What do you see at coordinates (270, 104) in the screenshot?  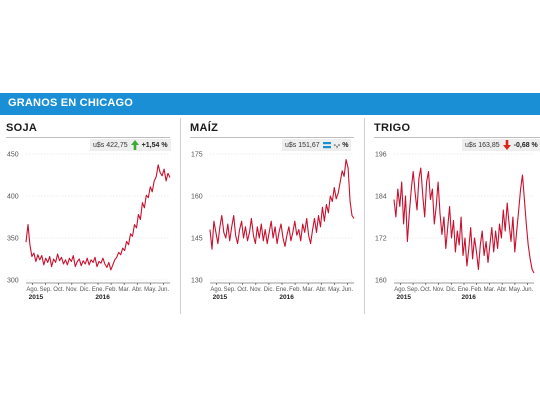 I see `banner: GRANOS EN CHICAGO` at bounding box center [270, 104].